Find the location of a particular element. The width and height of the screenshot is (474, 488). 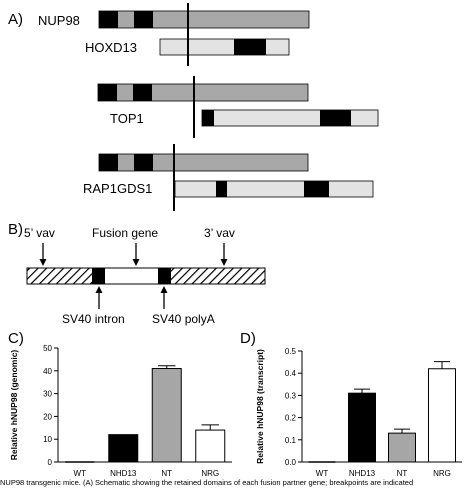

y-axis-label: Relative hNUP98 (transcript) is located at coordinates (260, 406).